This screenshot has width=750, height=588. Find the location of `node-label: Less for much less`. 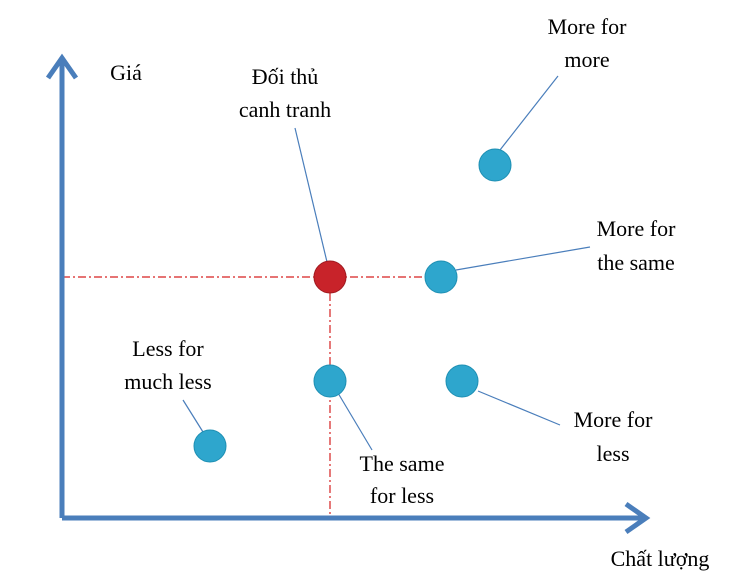

node-label: Less for much less is located at coordinates (167, 365).